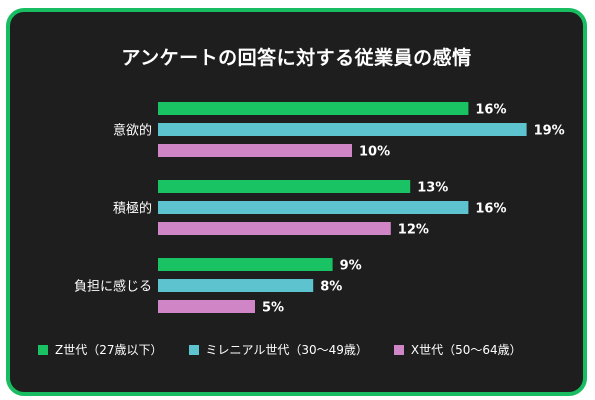  What do you see at coordinates (273, 308) in the screenshot?
I see `data-label-gen-x: 5%` at bounding box center [273, 308].